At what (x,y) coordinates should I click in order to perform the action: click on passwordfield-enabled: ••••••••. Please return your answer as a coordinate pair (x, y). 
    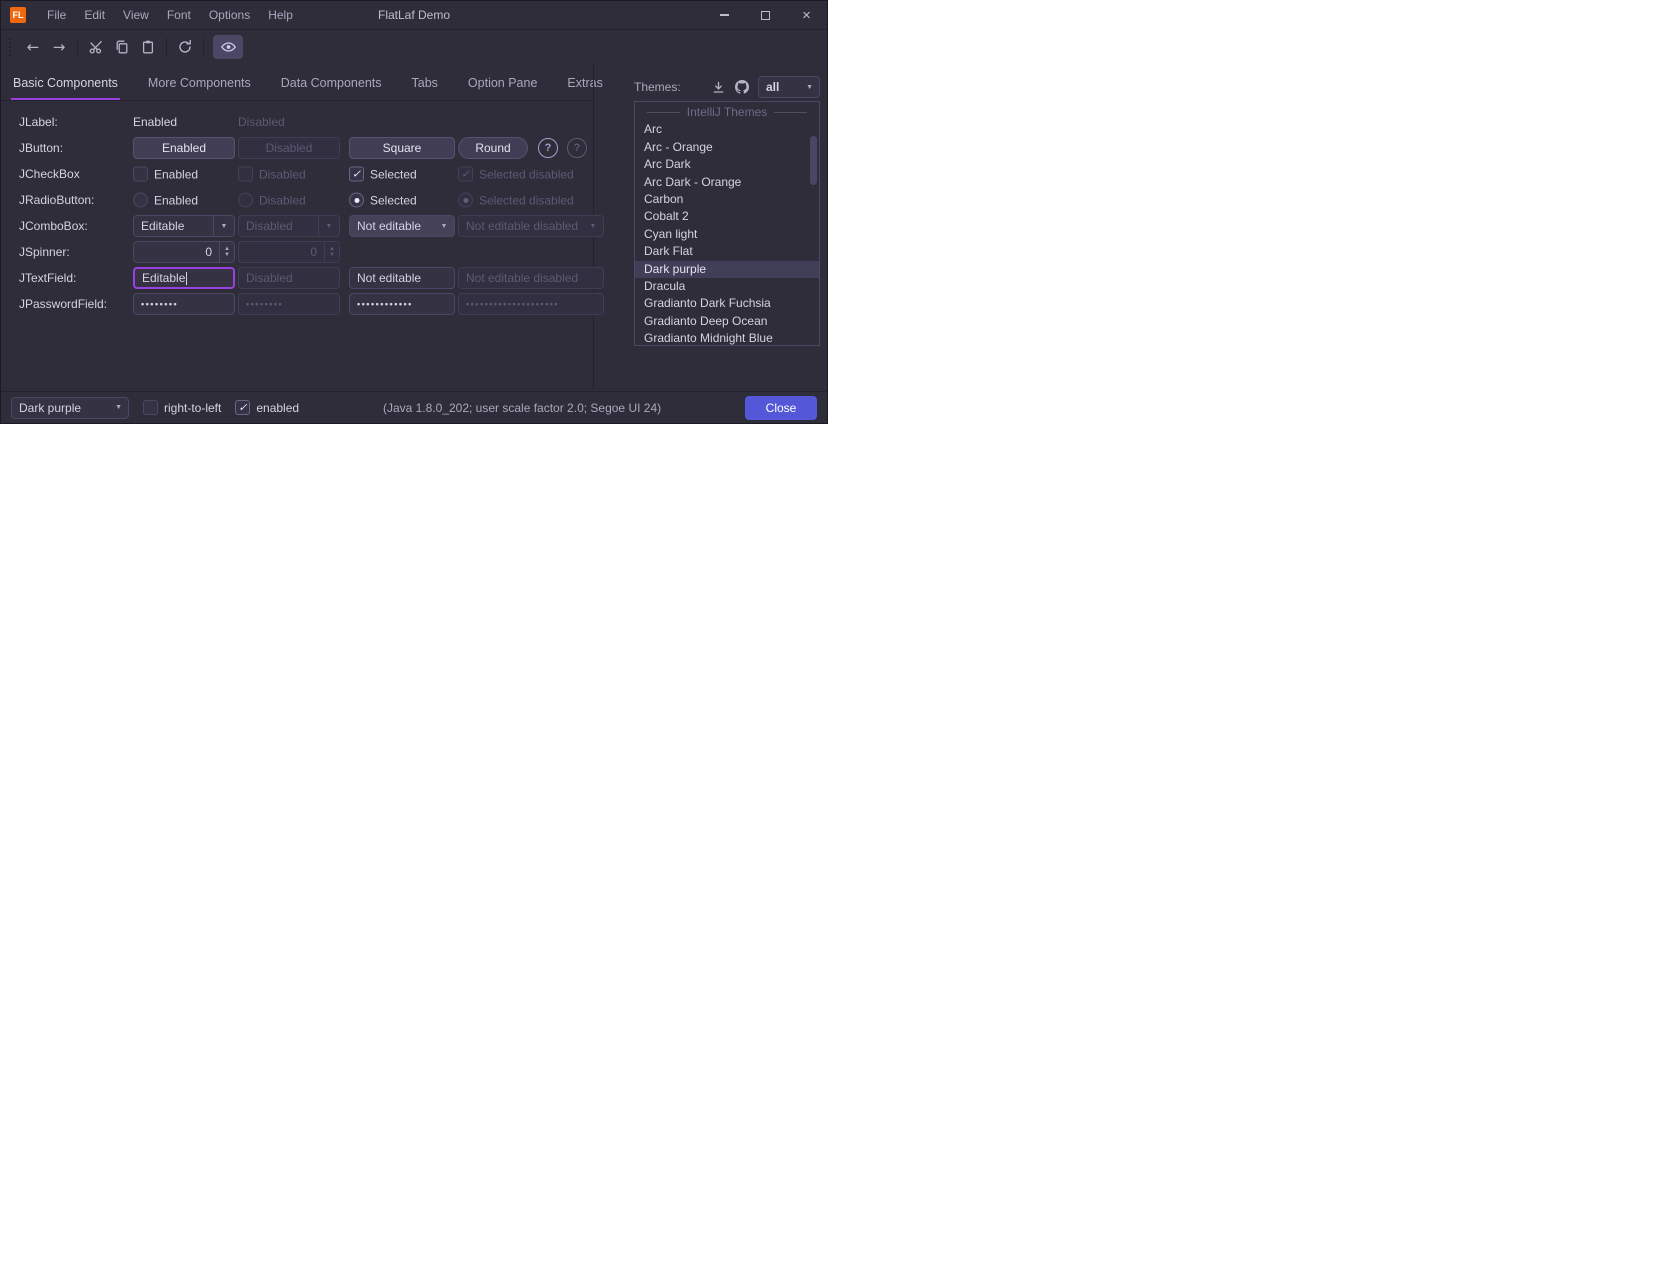
    Looking at the image, I should click on (184, 304).